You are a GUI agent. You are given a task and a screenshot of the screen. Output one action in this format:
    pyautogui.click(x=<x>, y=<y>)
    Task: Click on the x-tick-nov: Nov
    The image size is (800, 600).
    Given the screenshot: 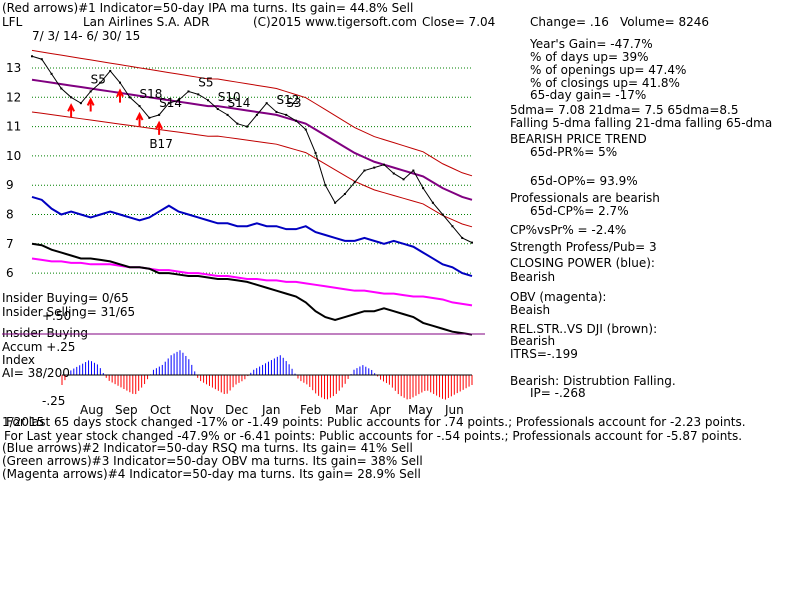 What is the action you would take?
    pyautogui.click(x=201, y=410)
    